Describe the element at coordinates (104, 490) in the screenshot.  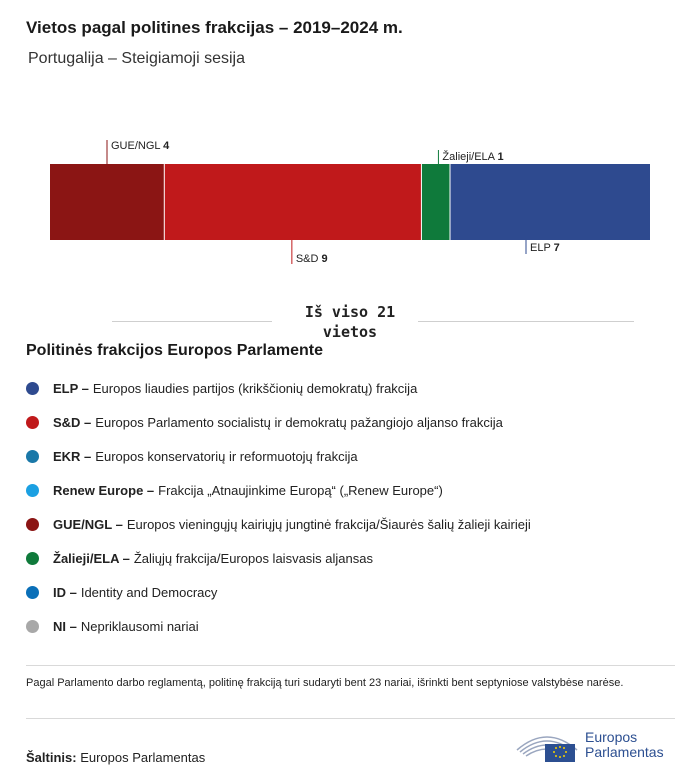
I see `legend-abbr: Renew Europe –` at that location.